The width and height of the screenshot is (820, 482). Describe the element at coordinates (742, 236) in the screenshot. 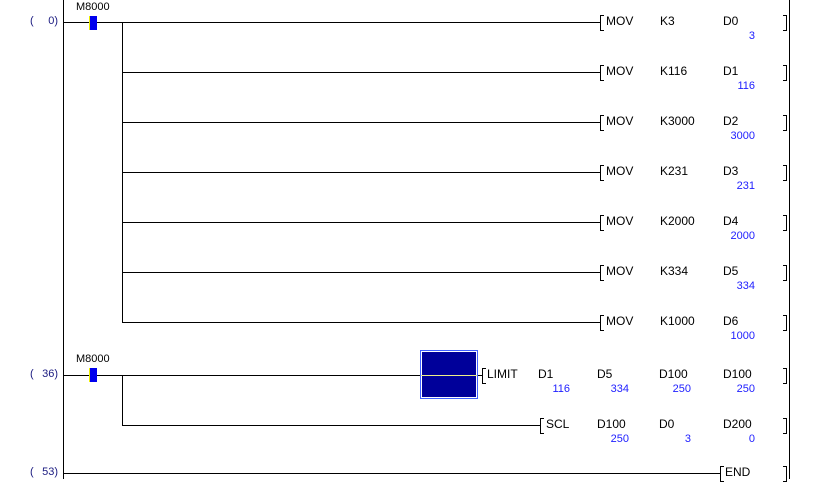

I see `operand-current-value: 2000` at that location.